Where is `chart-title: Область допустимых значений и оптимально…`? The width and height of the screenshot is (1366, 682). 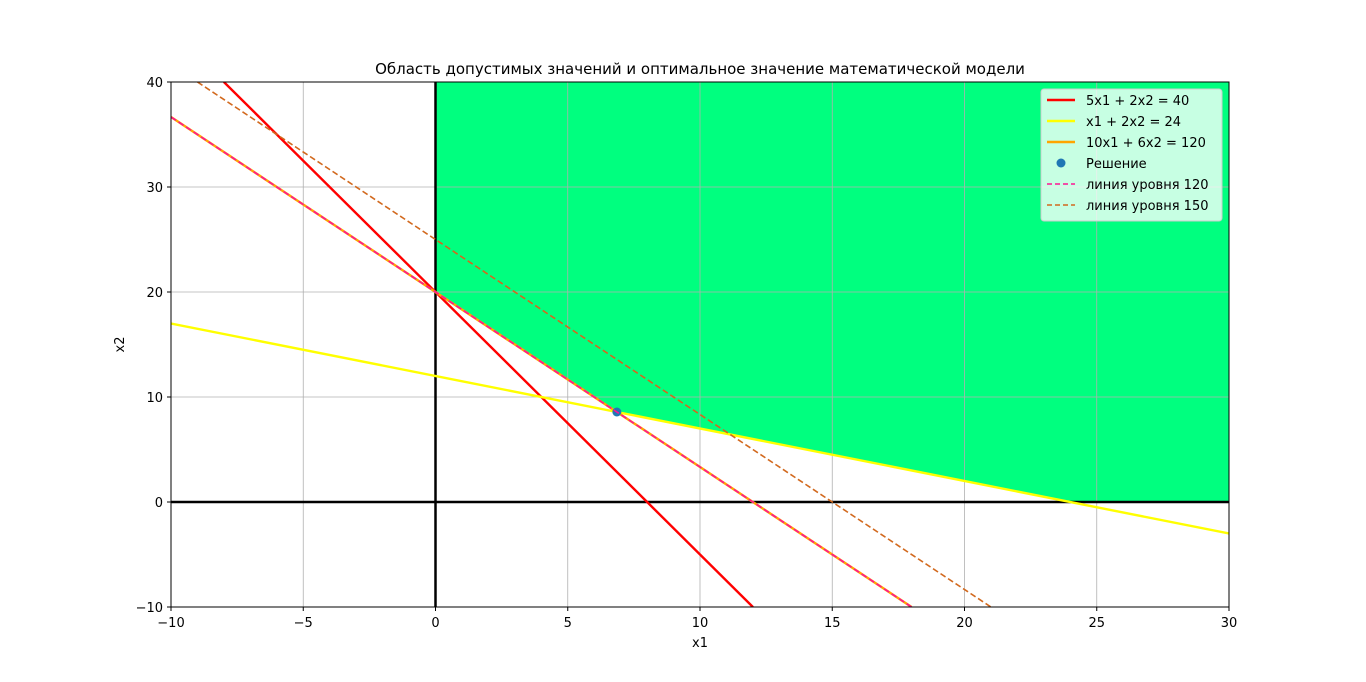 chart-title: Область допустимых значений и оптимально… is located at coordinates (700, 69).